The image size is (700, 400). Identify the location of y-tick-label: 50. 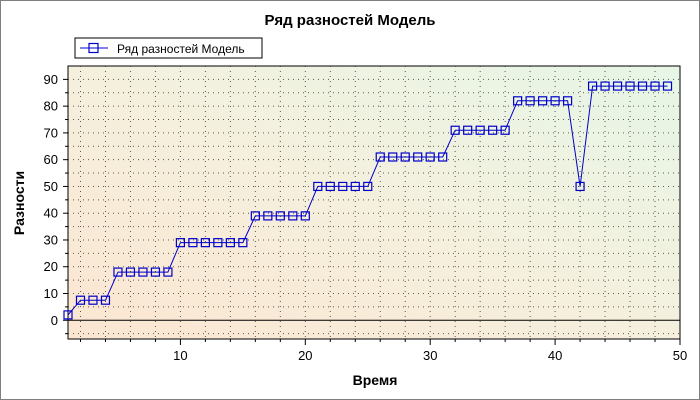
(51, 186).